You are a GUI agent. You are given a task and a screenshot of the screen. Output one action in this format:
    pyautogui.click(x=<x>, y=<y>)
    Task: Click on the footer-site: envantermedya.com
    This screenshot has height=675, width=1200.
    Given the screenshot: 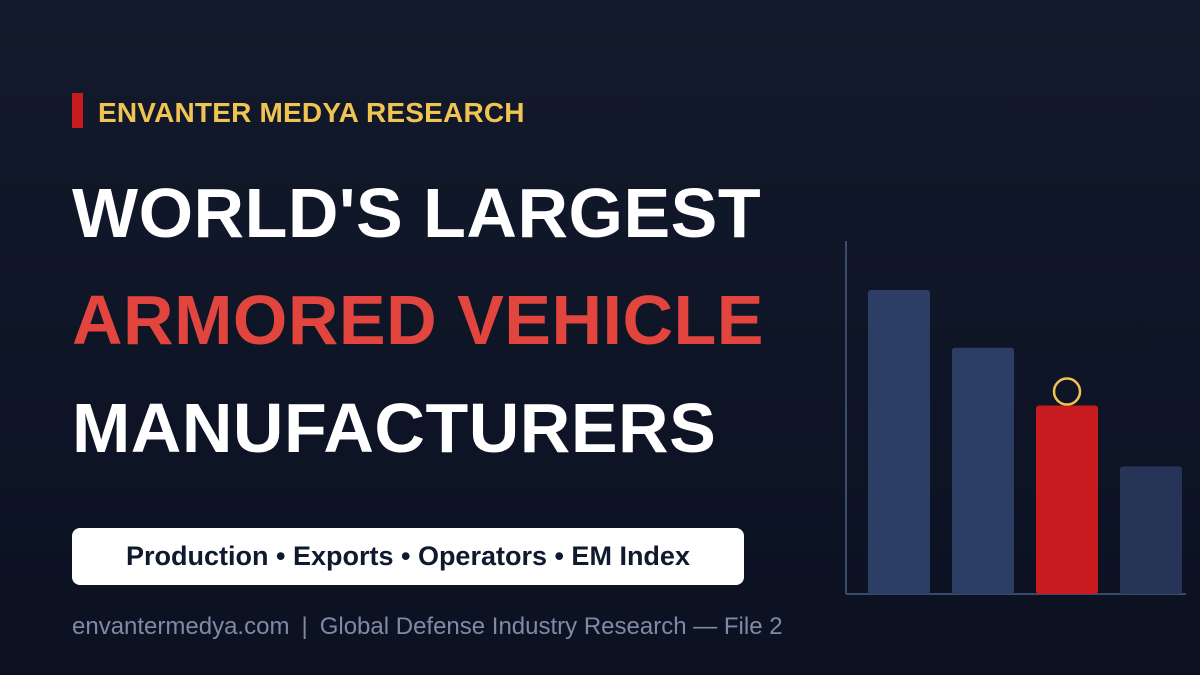 What is the action you would take?
    pyautogui.click(x=181, y=626)
    